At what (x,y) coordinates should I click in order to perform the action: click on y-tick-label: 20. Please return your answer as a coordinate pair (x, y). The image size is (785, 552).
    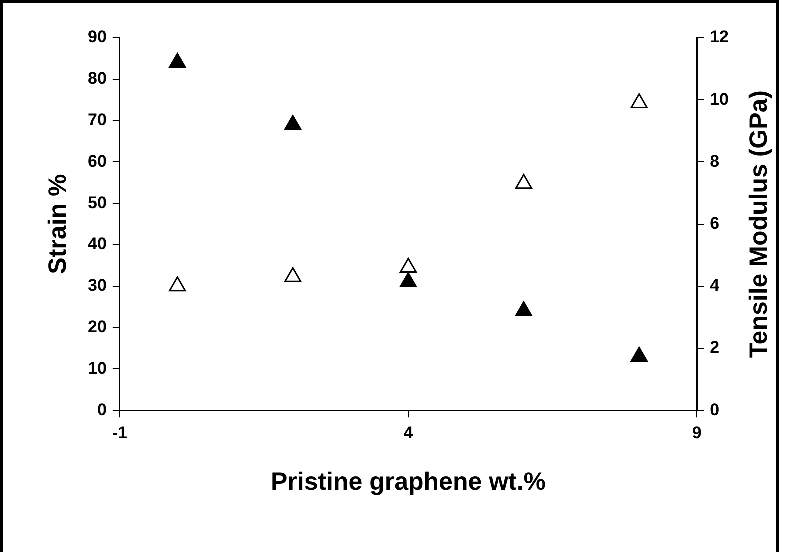
    Looking at the image, I should click on (97, 326).